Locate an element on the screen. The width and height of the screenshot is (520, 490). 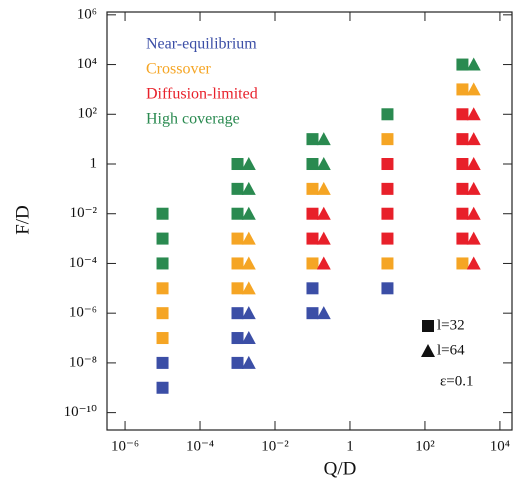
y-tick-label: 1 is located at coordinates (94, 163).